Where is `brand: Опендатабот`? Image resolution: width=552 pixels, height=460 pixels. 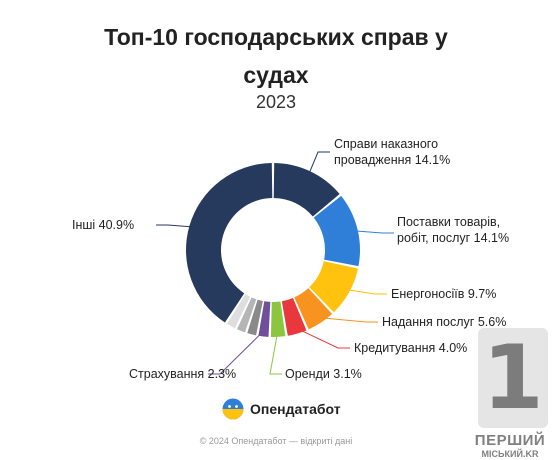 brand: Опендатабот is located at coordinates (281, 409).